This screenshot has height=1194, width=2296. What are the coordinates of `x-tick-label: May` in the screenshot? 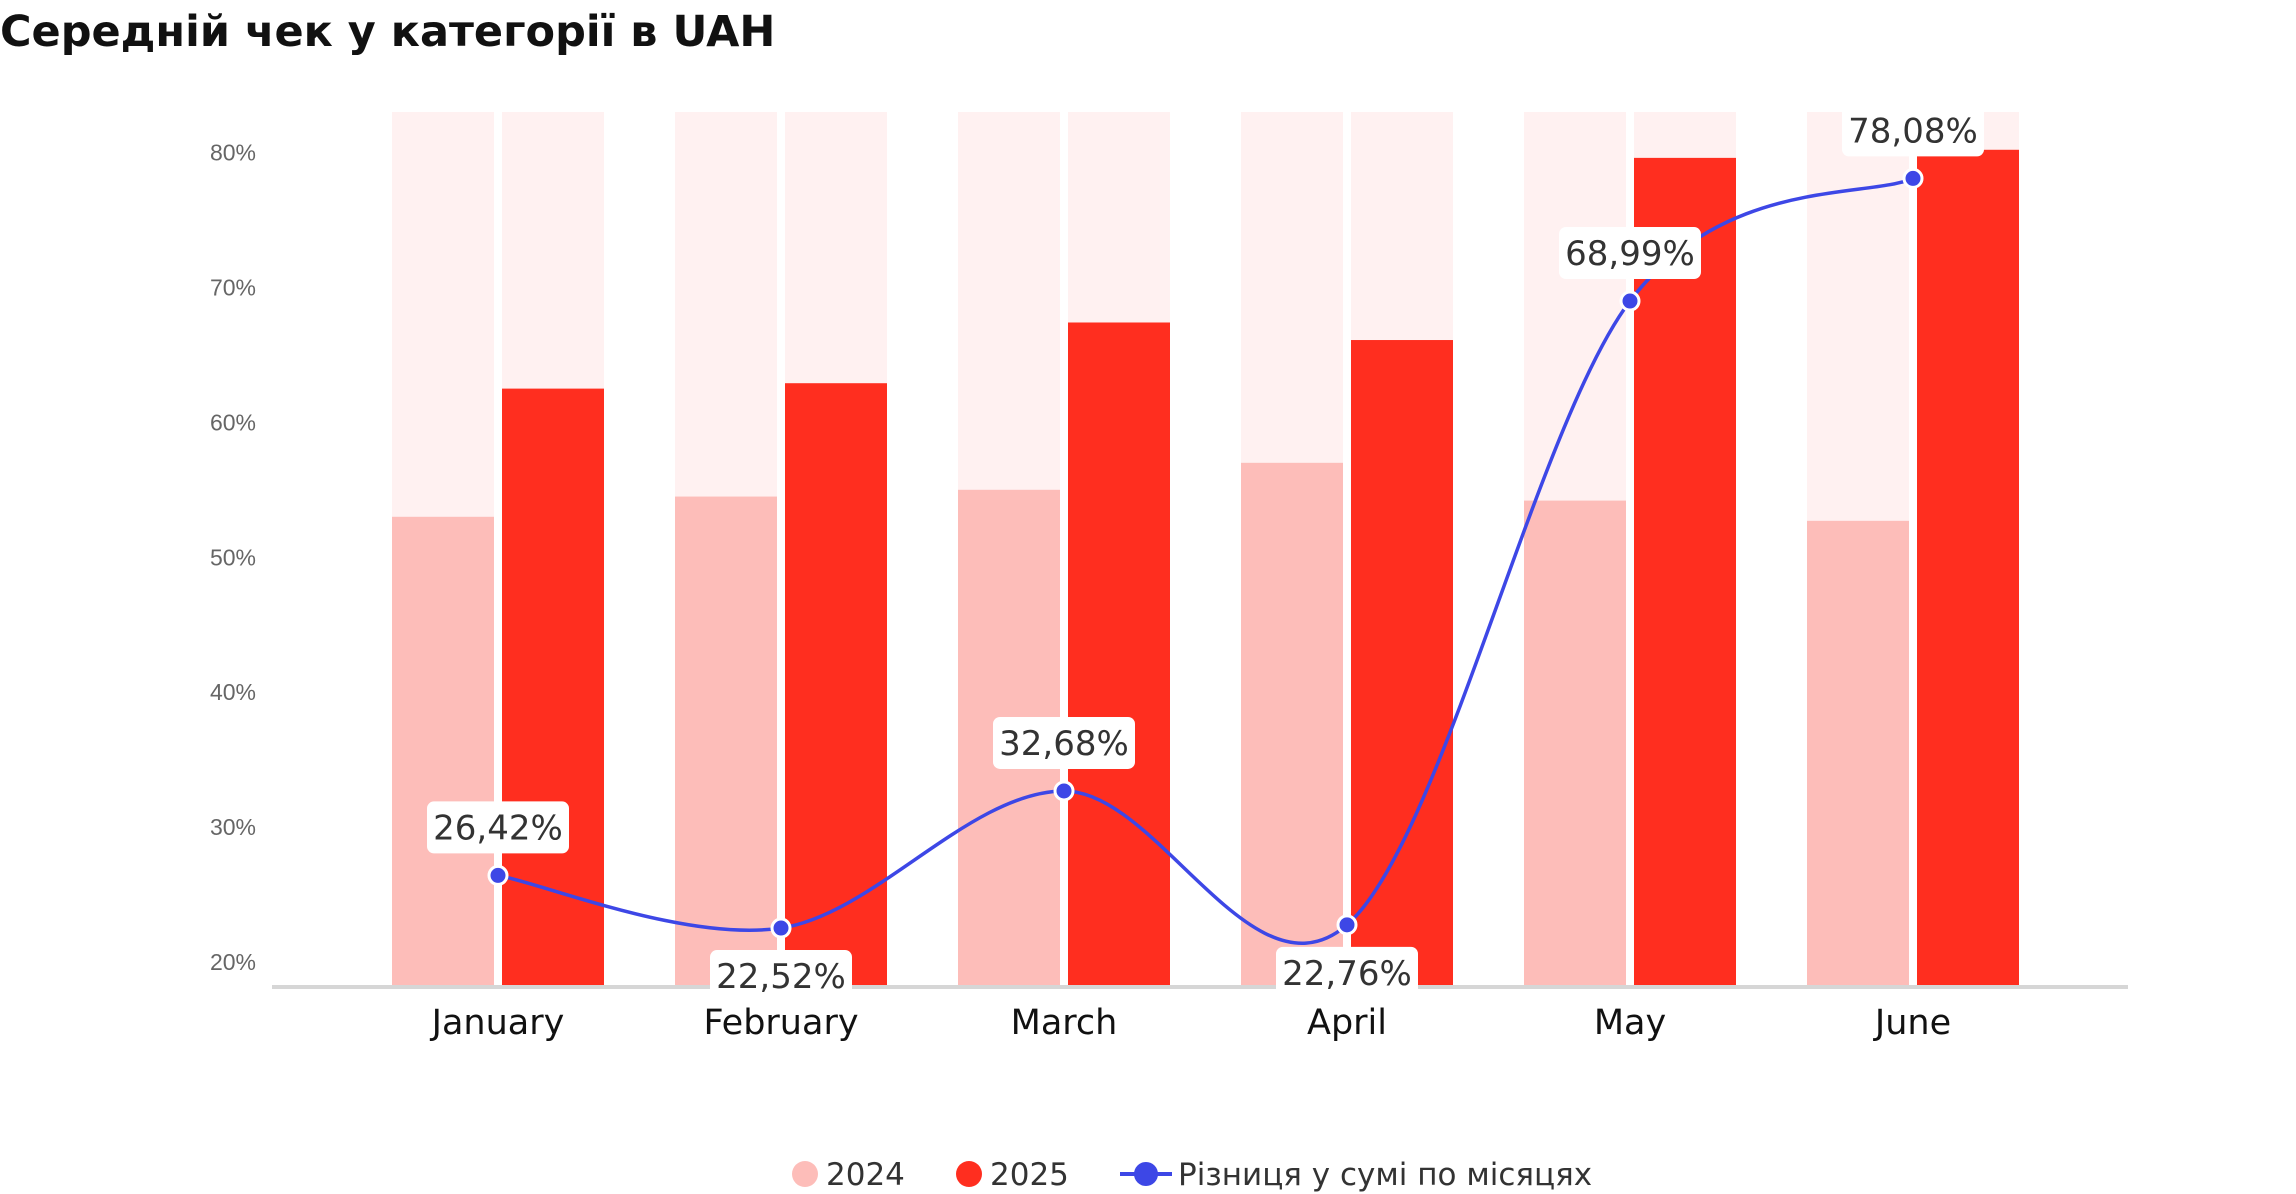 It's located at (1630, 1023).